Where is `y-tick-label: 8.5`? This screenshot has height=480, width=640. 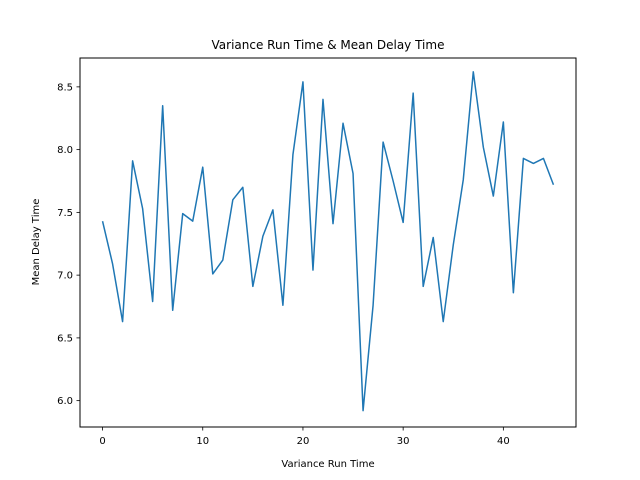
y-tick-label: 8.5 is located at coordinates (65, 87).